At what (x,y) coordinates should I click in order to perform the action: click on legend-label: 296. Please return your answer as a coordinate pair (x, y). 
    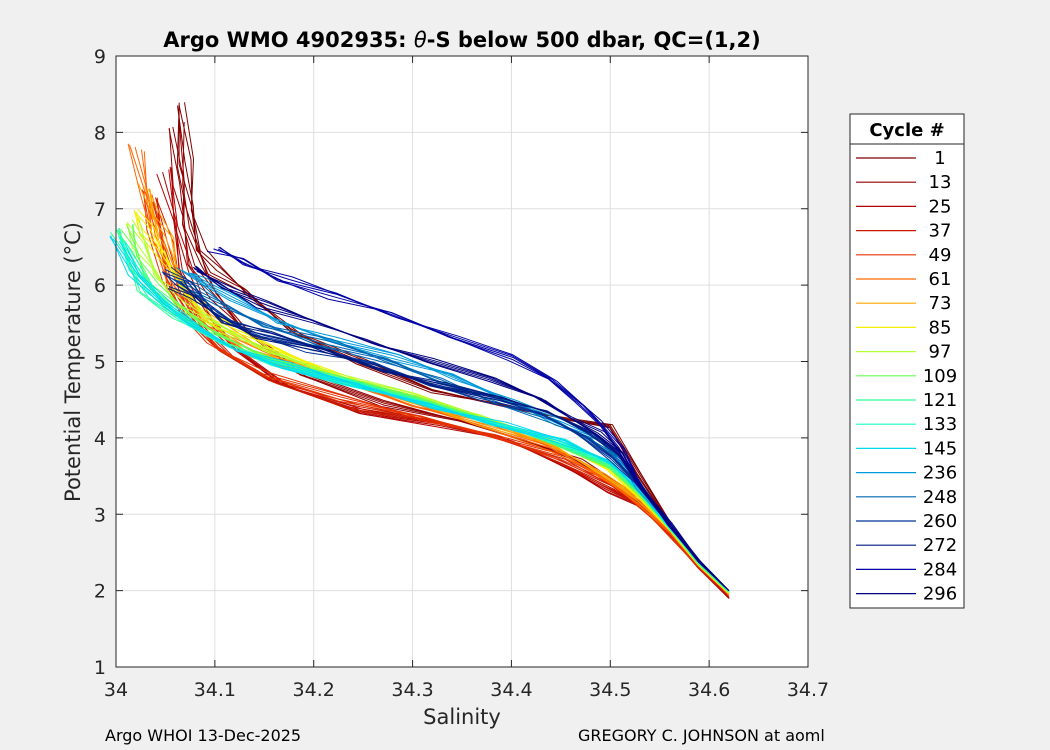
    Looking at the image, I should click on (940, 594).